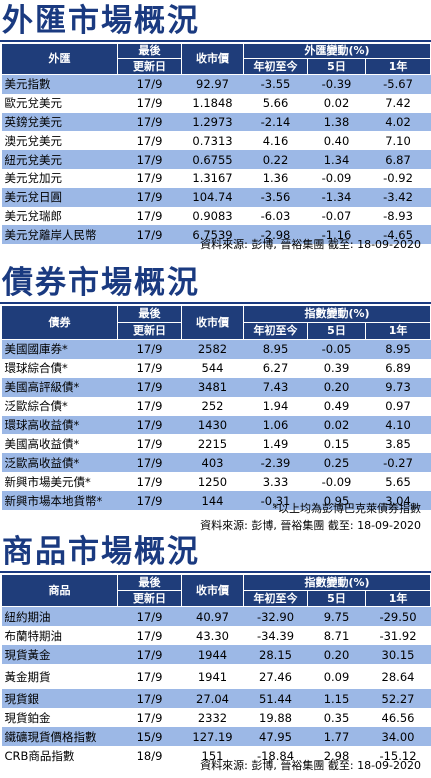  Describe the element at coordinates (59, 59) in the screenshot. I see `header-name: 外匯` at that location.